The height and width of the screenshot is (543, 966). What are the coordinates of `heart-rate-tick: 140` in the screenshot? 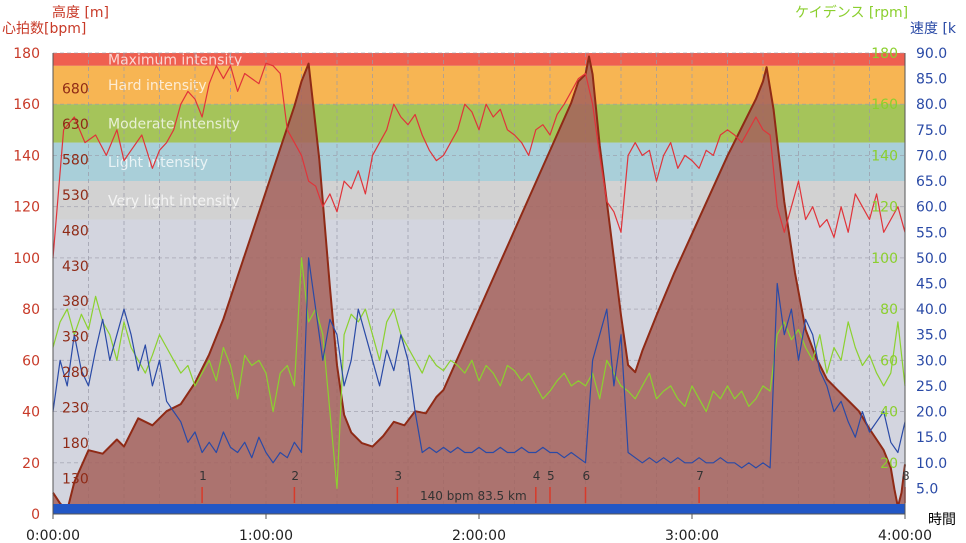 It's located at (26, 156).